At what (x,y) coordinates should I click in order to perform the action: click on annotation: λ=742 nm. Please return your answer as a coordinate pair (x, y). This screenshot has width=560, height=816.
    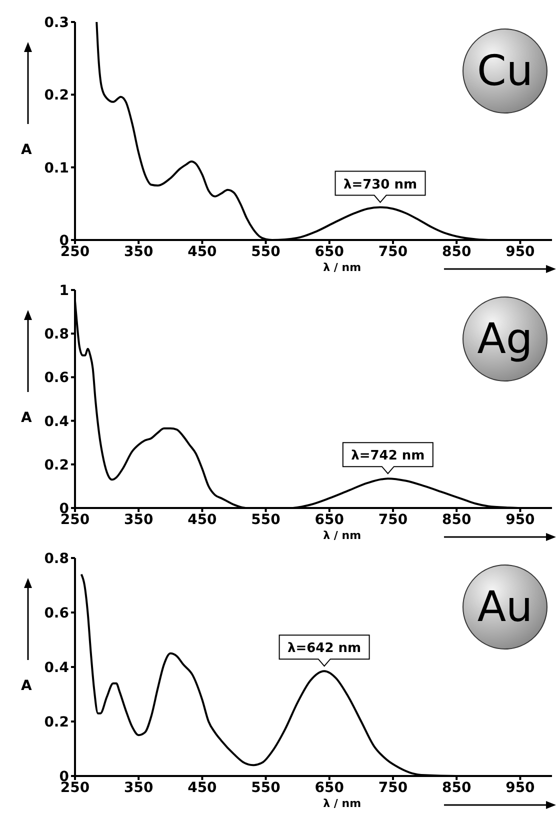
    Looking at the image, I should click on (388, 456).